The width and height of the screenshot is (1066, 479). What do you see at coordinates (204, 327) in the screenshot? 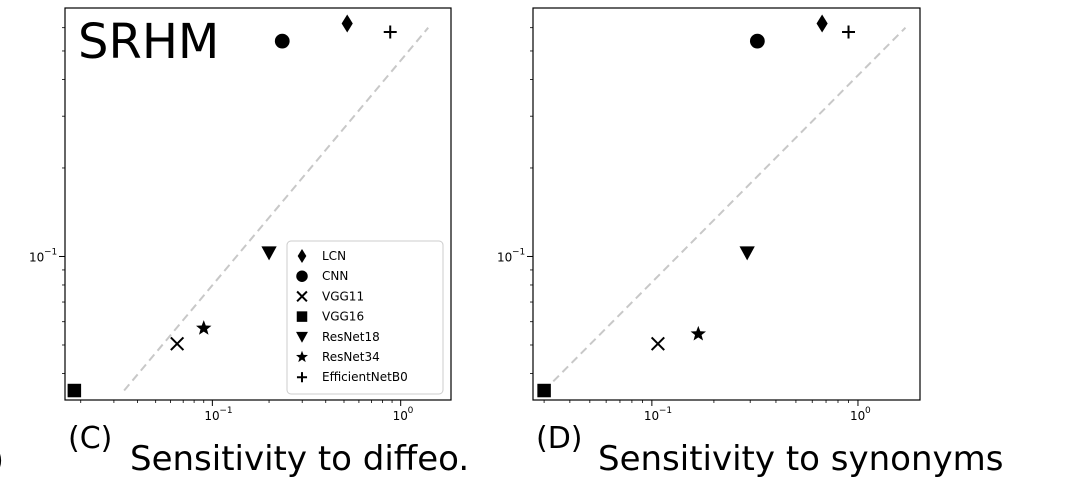
I see `panel-c-point-resnet34` at bounding box center [204, 327].